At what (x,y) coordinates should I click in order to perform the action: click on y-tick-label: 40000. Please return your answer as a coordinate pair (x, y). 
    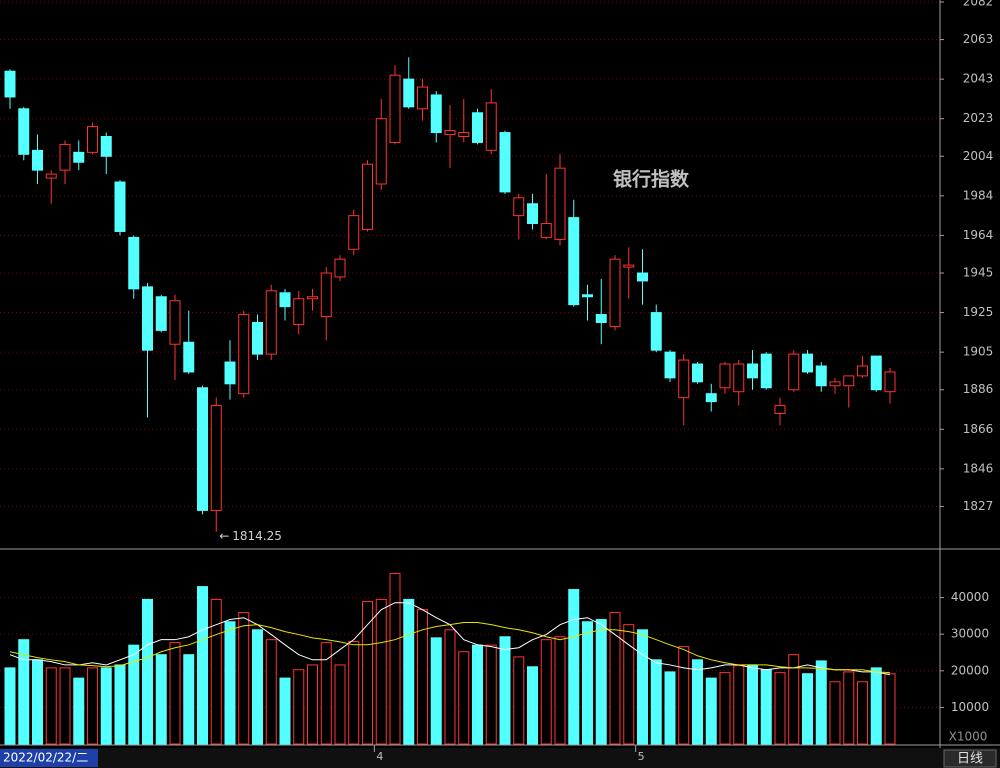
    Looking at the image, I should click on (970, 597).